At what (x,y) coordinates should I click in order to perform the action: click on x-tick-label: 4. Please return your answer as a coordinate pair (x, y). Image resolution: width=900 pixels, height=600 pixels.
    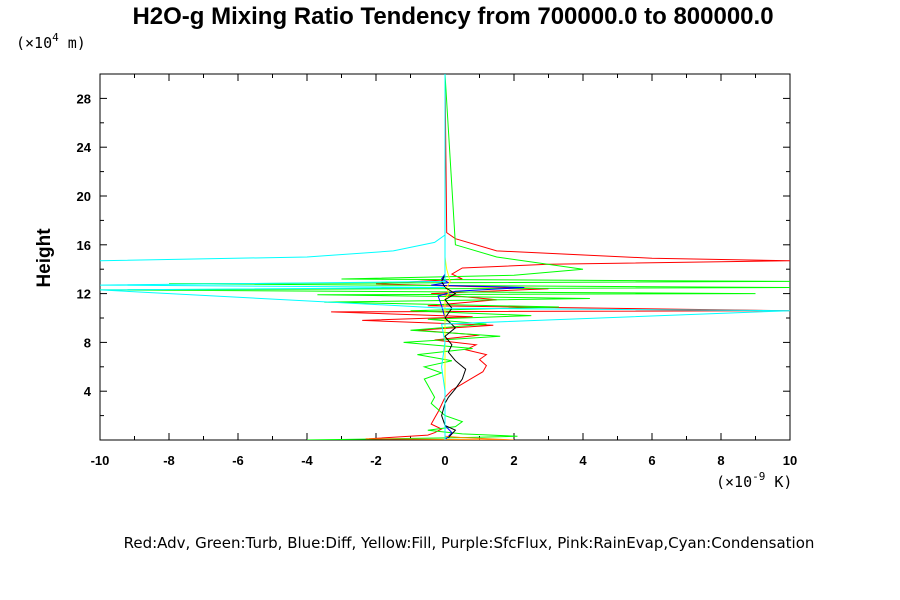
    Looking at the image, I should click on (583, 460).